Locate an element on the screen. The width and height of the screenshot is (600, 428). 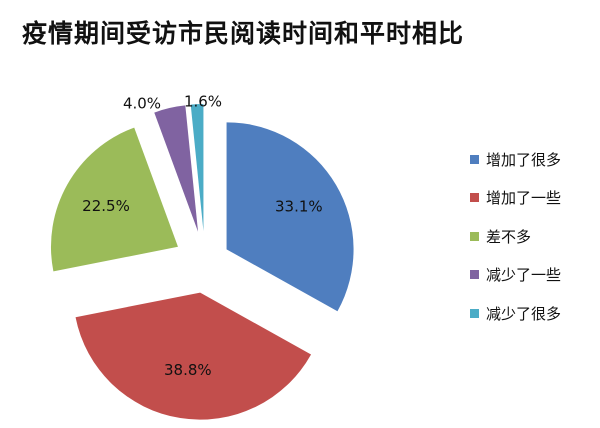
legend-label: 减少了很多 is located at coordinates (524, 313).